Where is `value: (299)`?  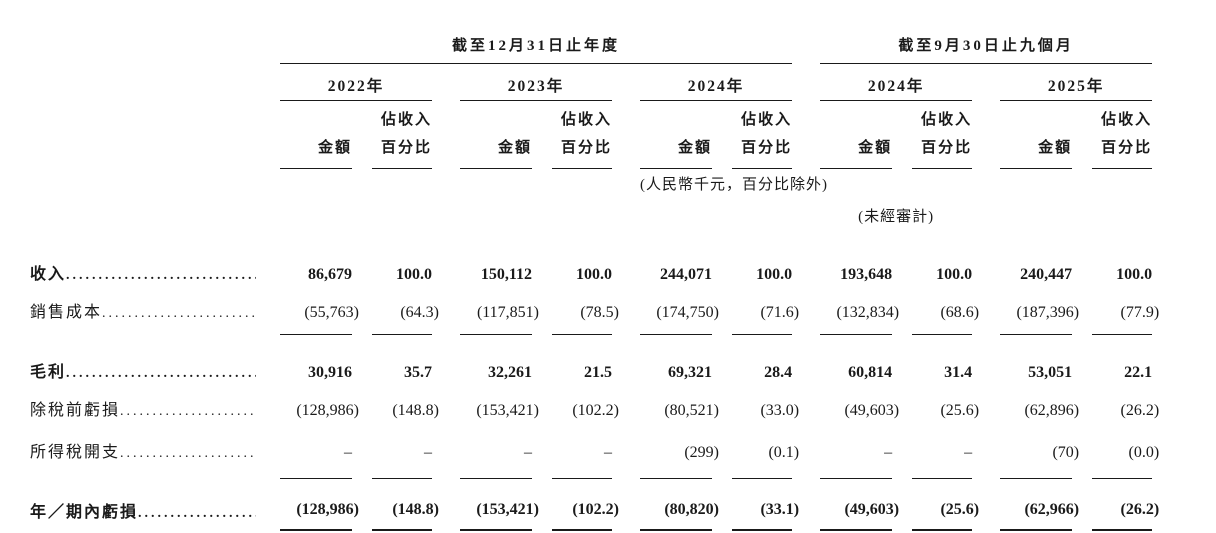 value: (299) is located at coordinates (701, 452).